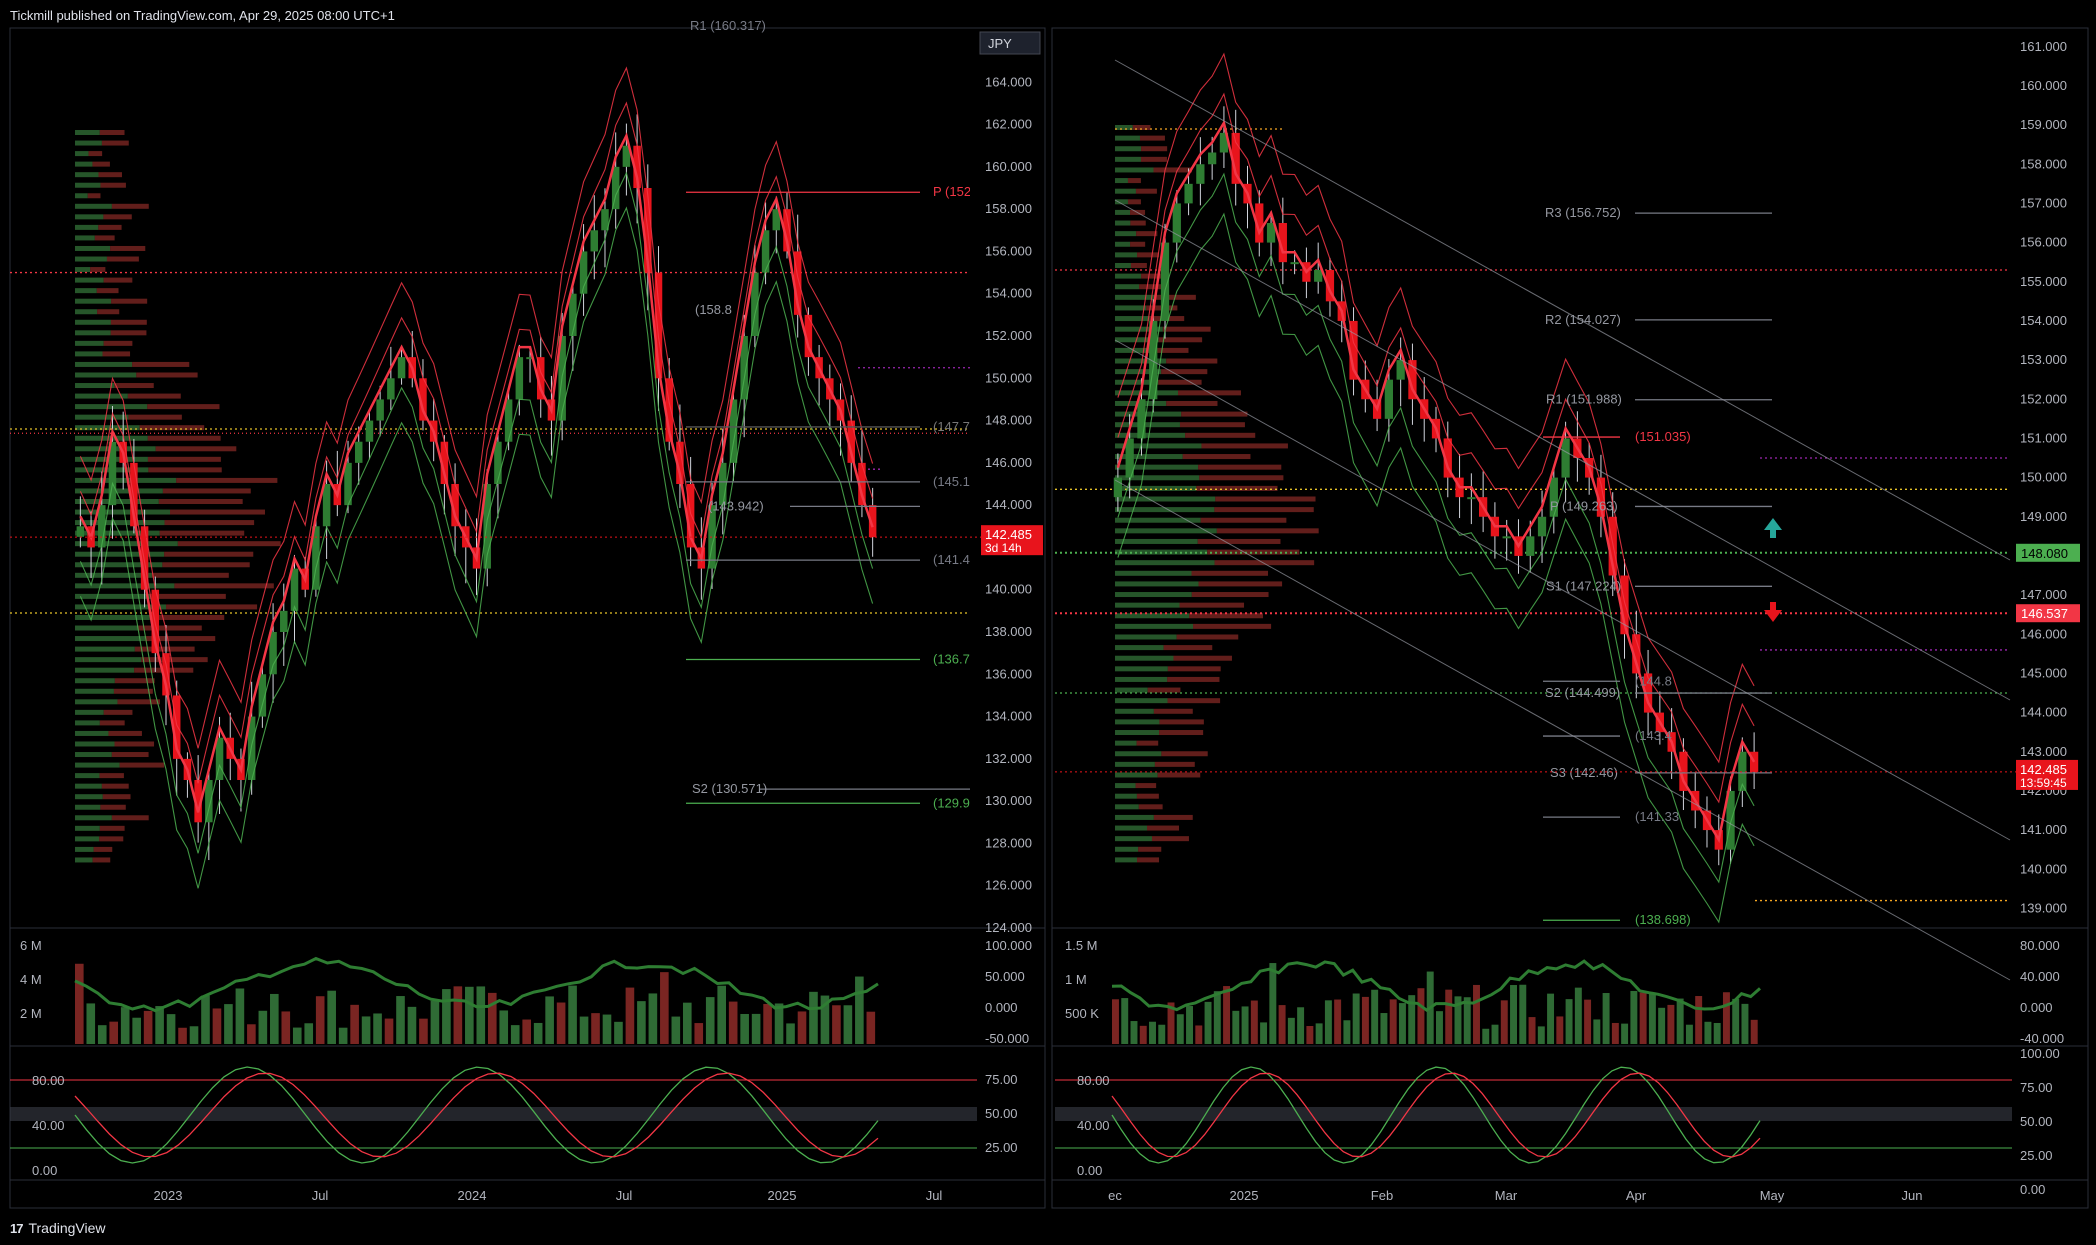  What do you see at coordinates (2043, 594) in the screenshot?
I see `y-tick-label: 147.000` at bounding box center [2043, 594].